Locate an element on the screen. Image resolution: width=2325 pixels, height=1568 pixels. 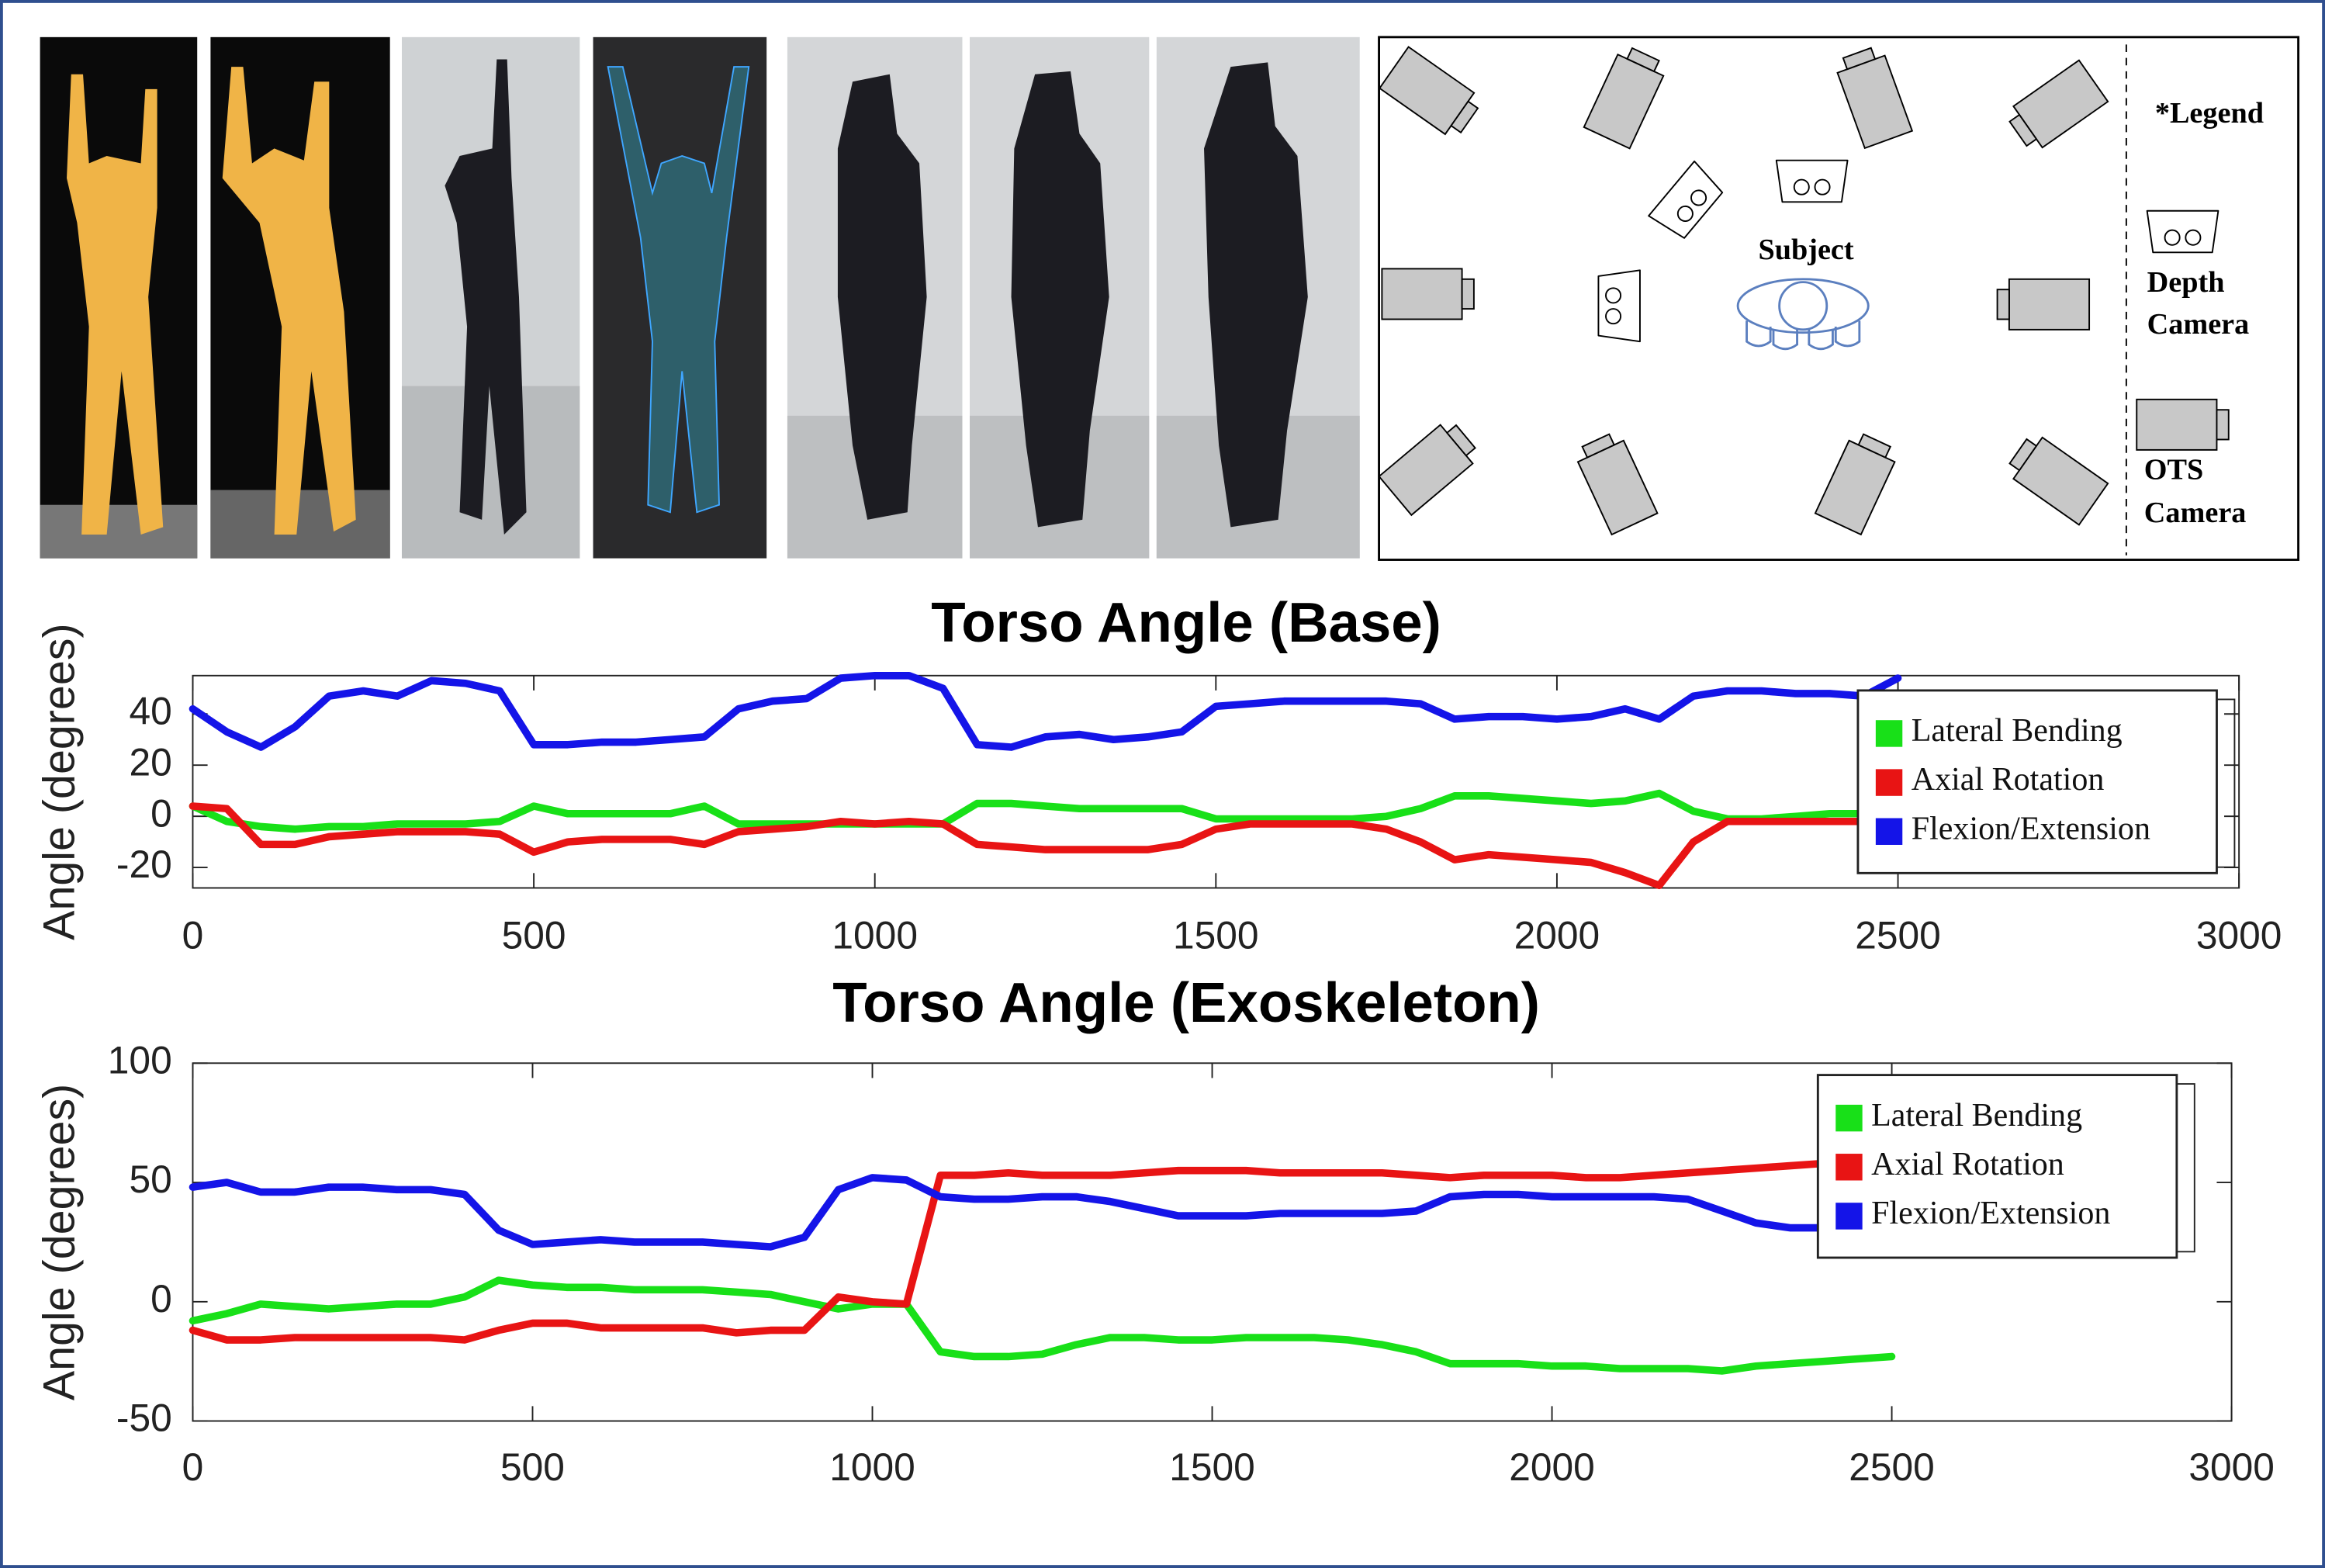
y-tick-label: -50 is located at coordinates (144, 1418).